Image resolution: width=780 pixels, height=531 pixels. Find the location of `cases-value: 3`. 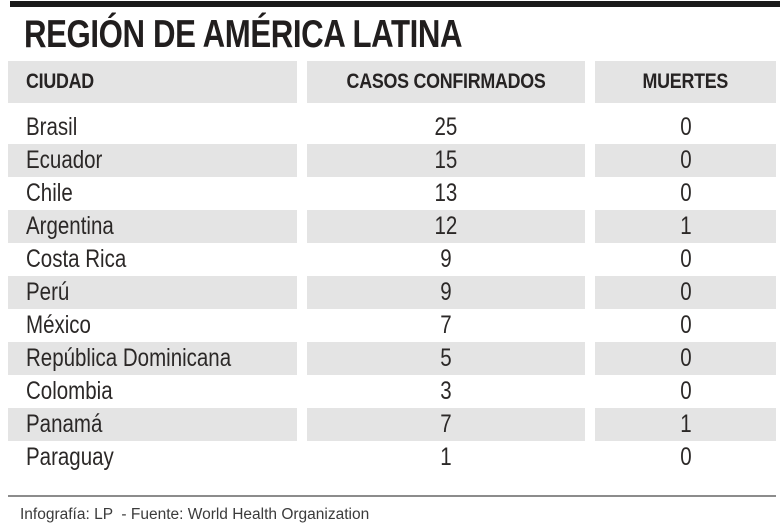

cases-value: 3 is located at coordinates (446, 391).